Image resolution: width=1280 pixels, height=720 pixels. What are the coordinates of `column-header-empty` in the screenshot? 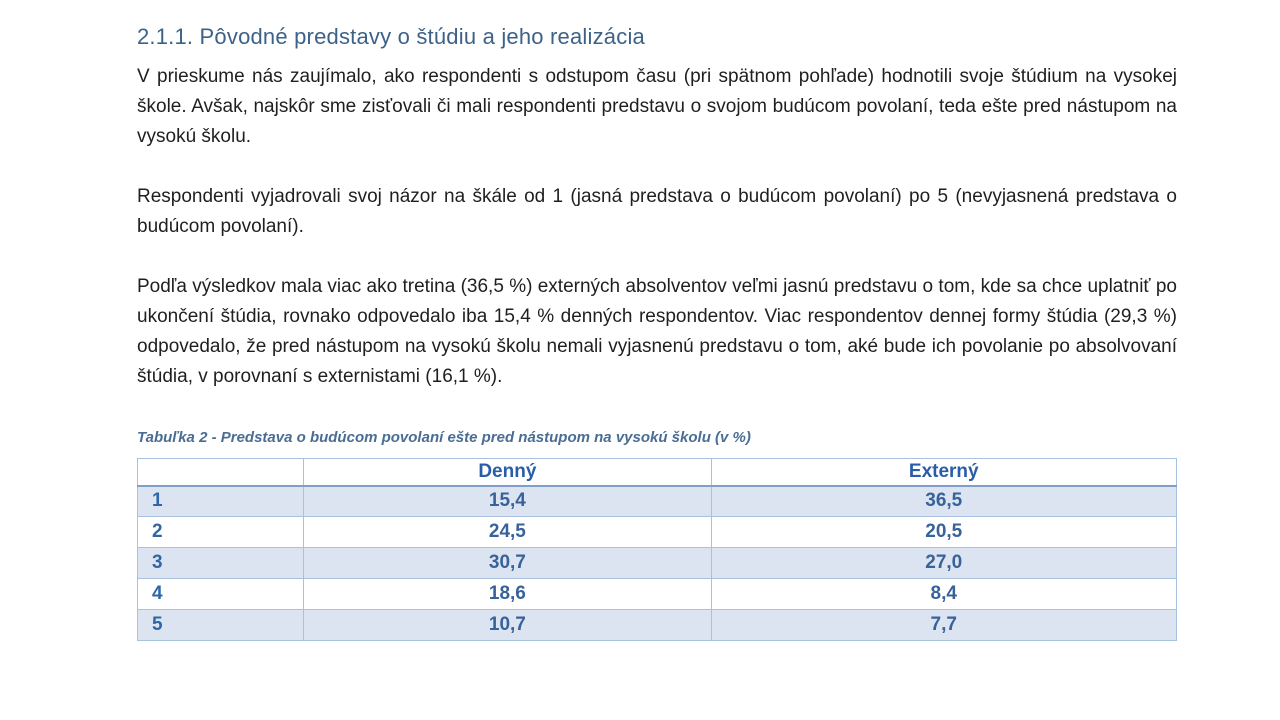 It's located at (220, 472).